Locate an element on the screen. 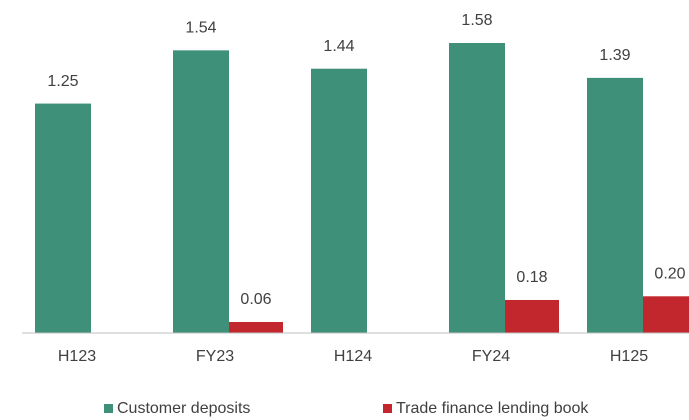 This screenshot has height=420, width=689. x-tick-label: FY23 is located at coordinates (215, 356).